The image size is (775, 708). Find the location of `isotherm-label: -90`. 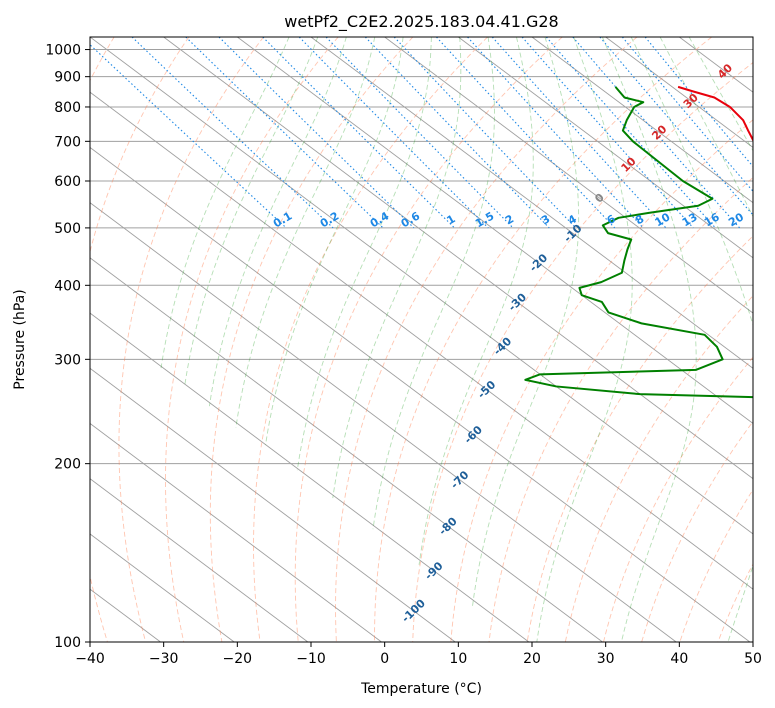

isotherm-label: -90 is located at coordinates (434, 570).